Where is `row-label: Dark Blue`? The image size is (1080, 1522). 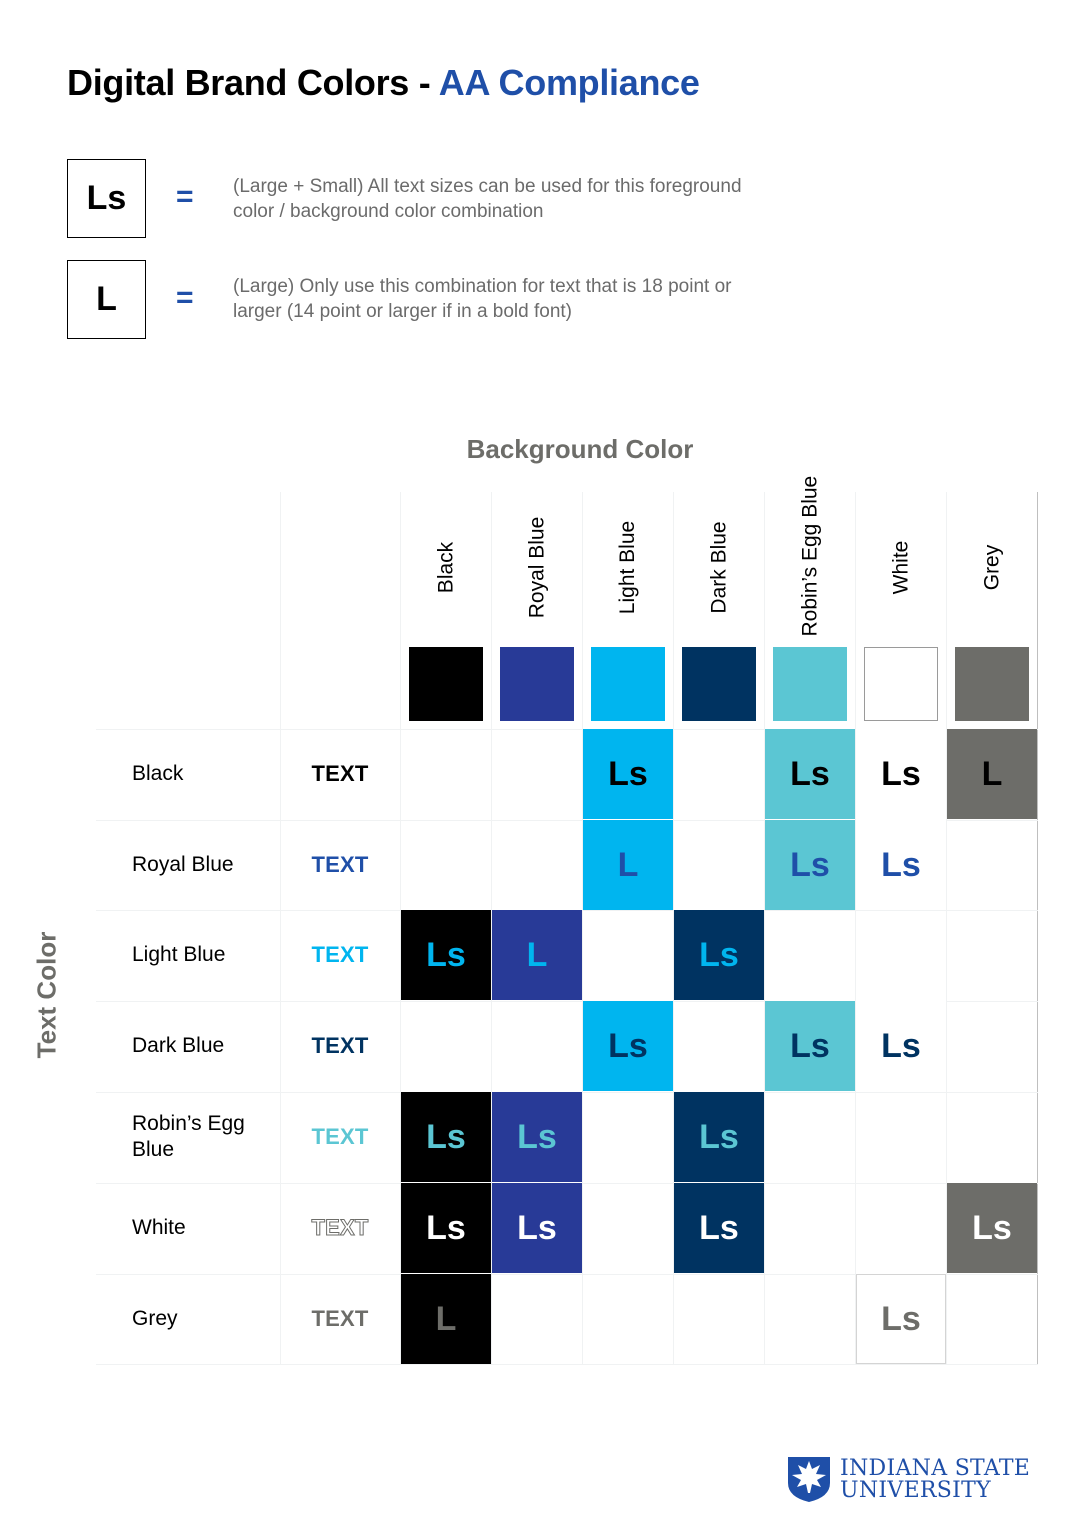 row-label: Dark Blue is located at coordinates (202, 1046).